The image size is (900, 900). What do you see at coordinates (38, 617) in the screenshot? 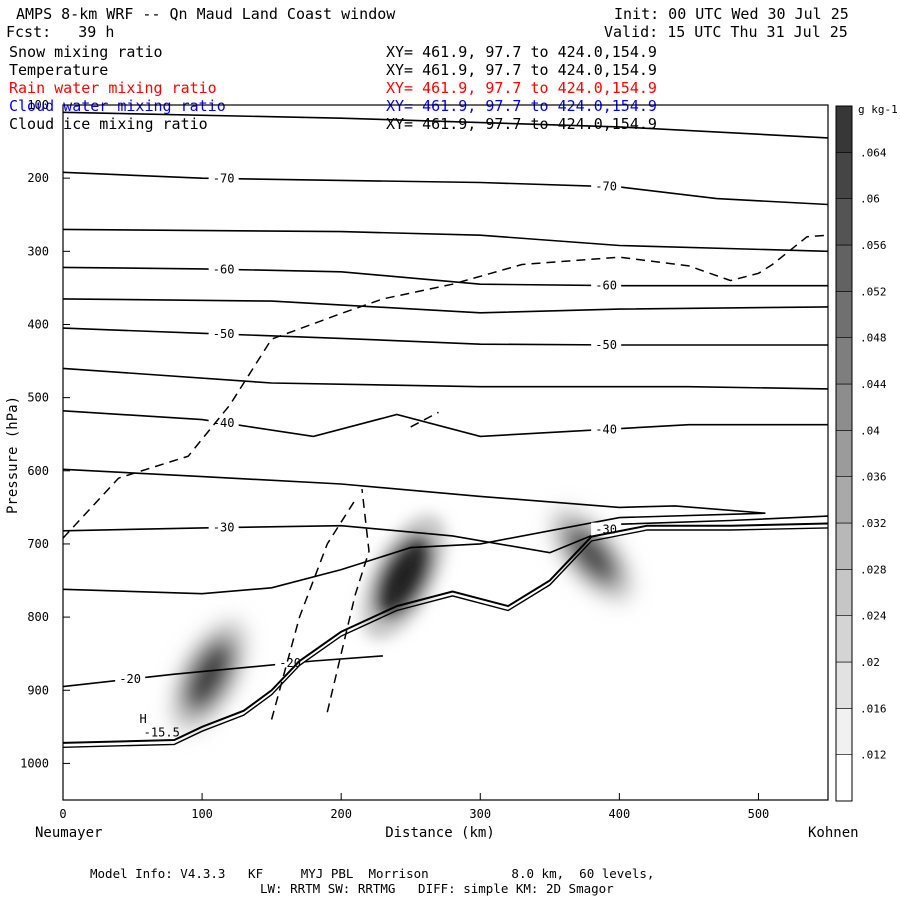
I see `y-tick-label: 800` at bounding box center [38, 617].